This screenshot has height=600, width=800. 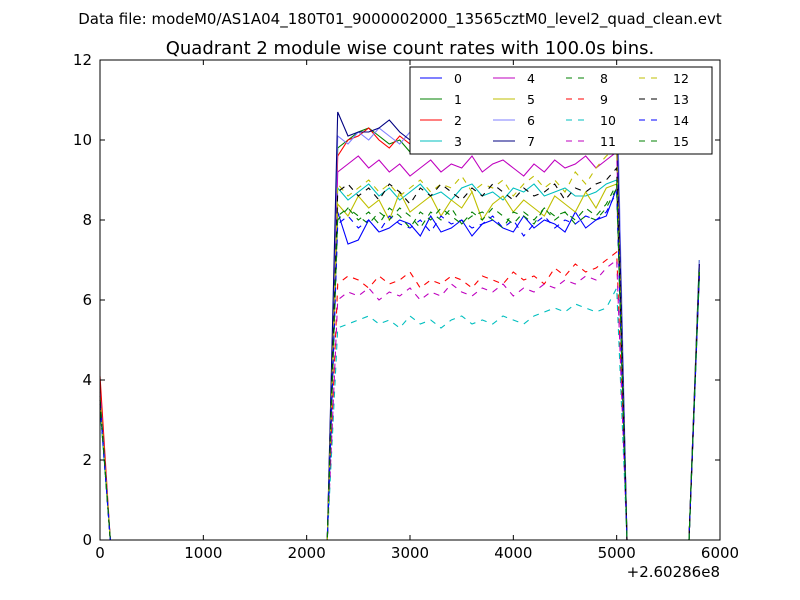 I want to click on legend-label-11: 11, so click(x=608, y=141).